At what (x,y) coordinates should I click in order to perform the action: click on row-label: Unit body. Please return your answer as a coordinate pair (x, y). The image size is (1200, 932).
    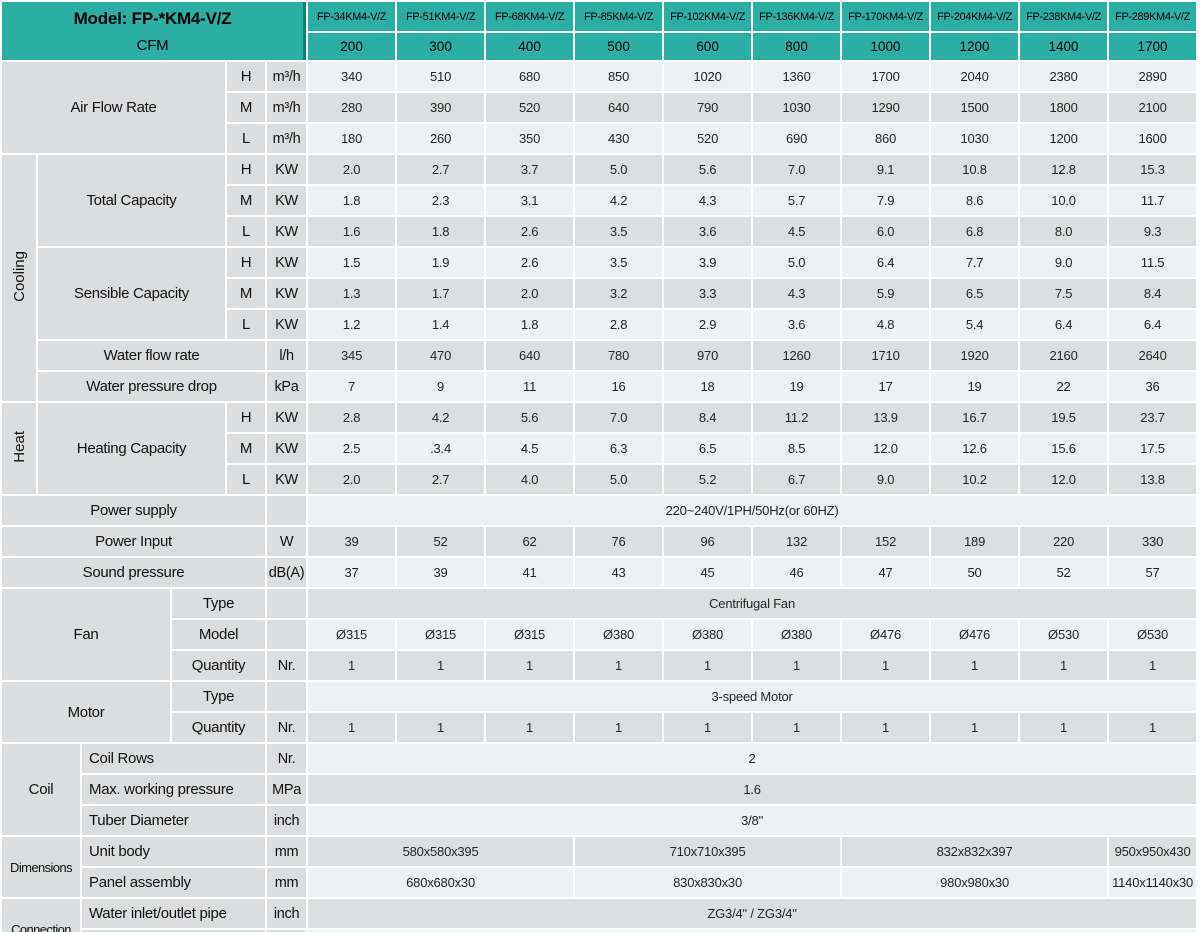
    Looking at the image, I should click on (173, 851).